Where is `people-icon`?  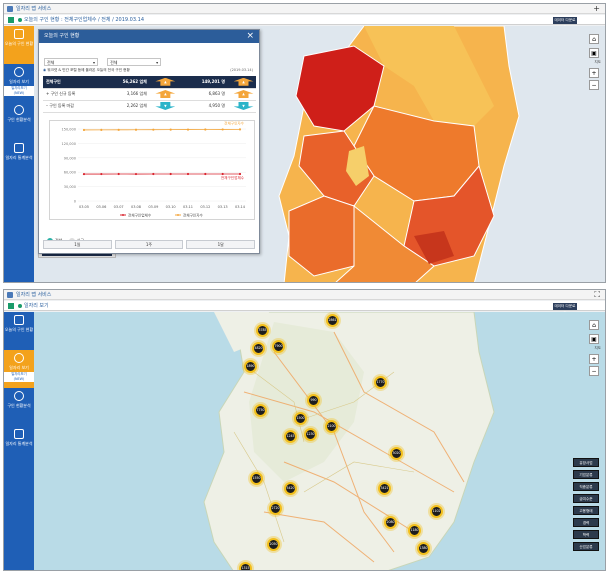 people-icon is located at coordinates (19, 396).